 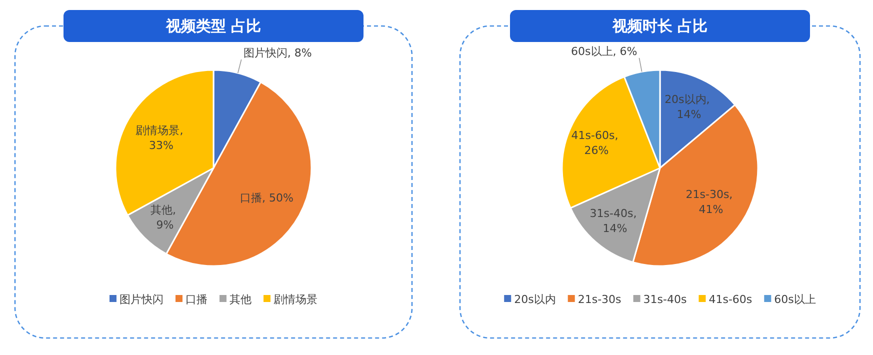 What do you see at coordinates (615, 220) in the screenshot?
I see `data-label: 31s-40s, 14%` at bounding box center [615, 220].